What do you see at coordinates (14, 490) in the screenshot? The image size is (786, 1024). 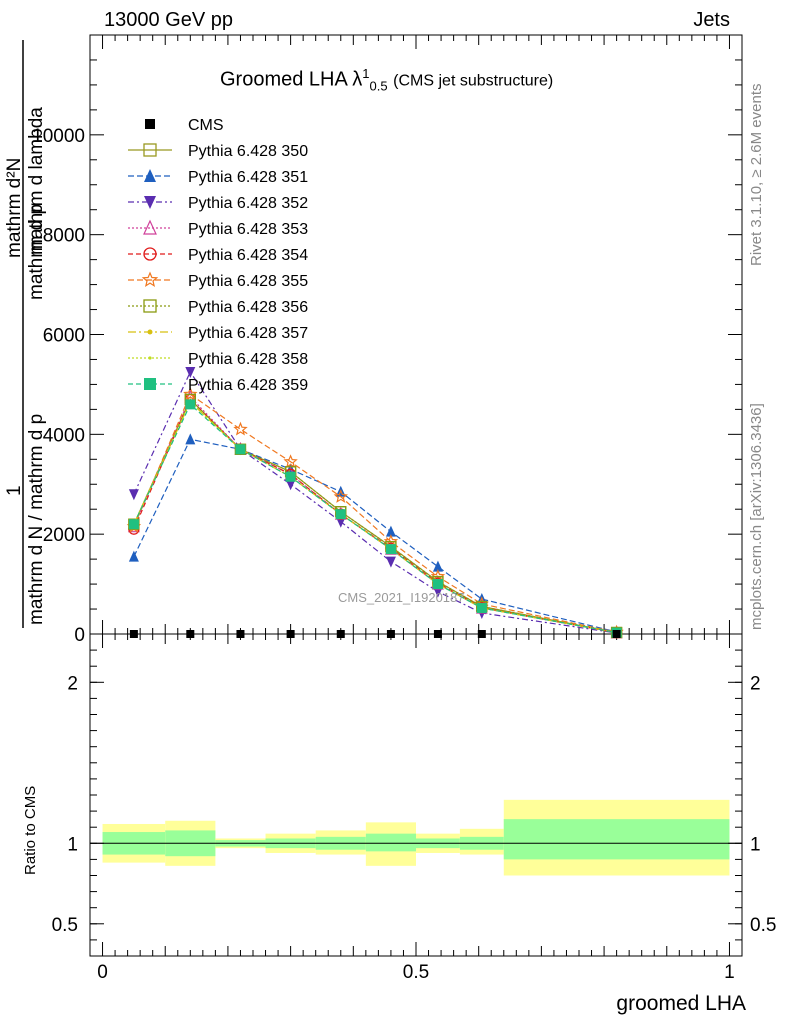 I see `y-label-one: 1` at bounding box center [14, 490].